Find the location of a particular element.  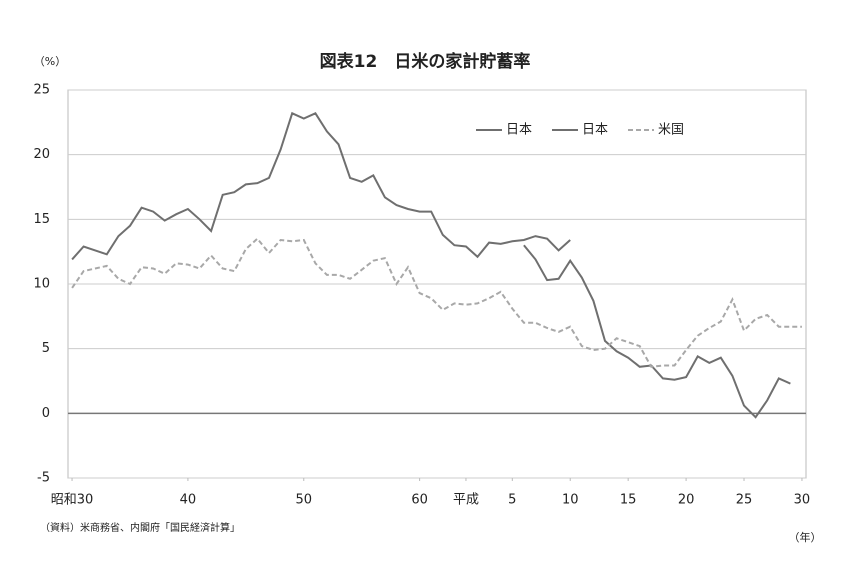

x-tick-label: 平成 is located at coordinates (466, 500).